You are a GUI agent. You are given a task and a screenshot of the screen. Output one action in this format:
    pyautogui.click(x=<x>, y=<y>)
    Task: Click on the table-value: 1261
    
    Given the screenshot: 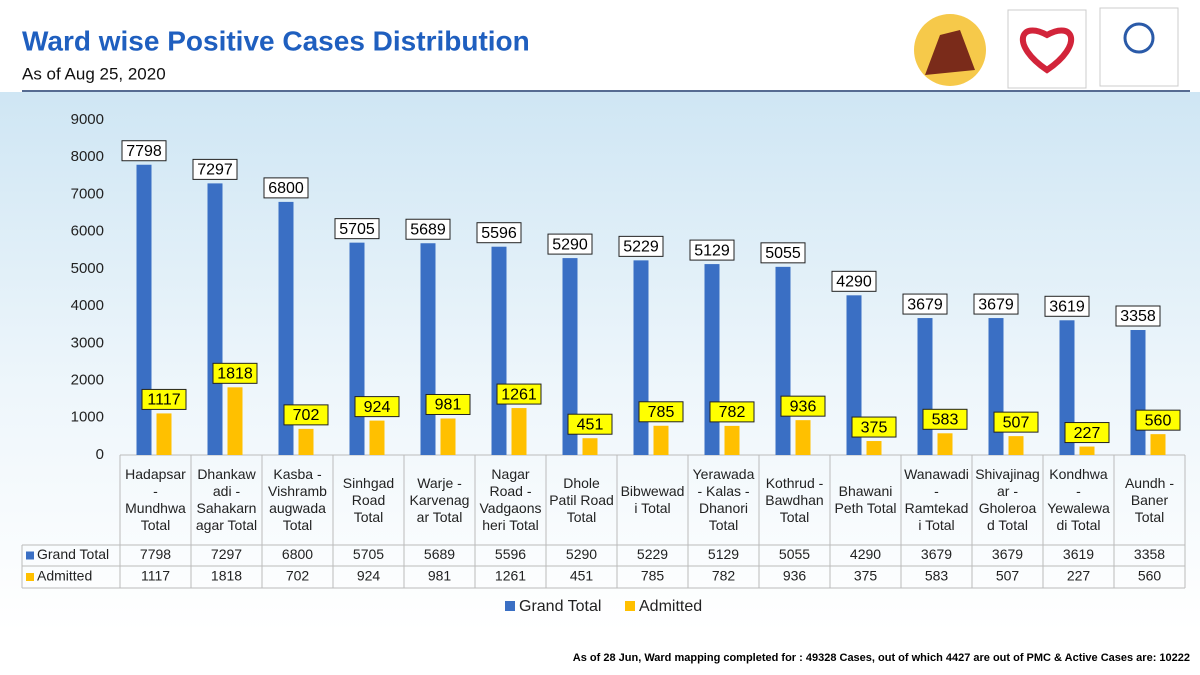 What is the action you would take?
    pyautogui.click(x=510, y=576)
    